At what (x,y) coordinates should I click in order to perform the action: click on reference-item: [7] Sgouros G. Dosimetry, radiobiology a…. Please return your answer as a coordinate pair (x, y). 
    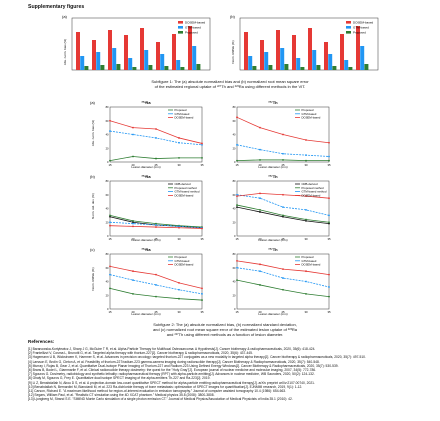
    Looking at the image, I should click on (171, 374).